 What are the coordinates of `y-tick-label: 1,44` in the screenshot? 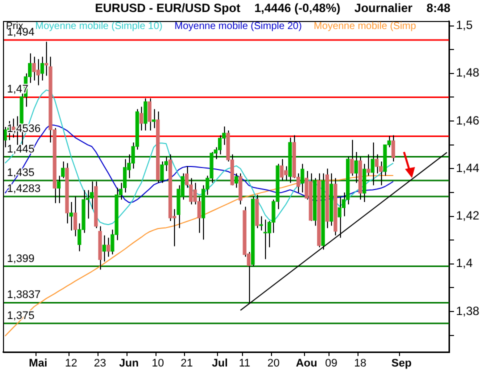 It's located at (468, 167).